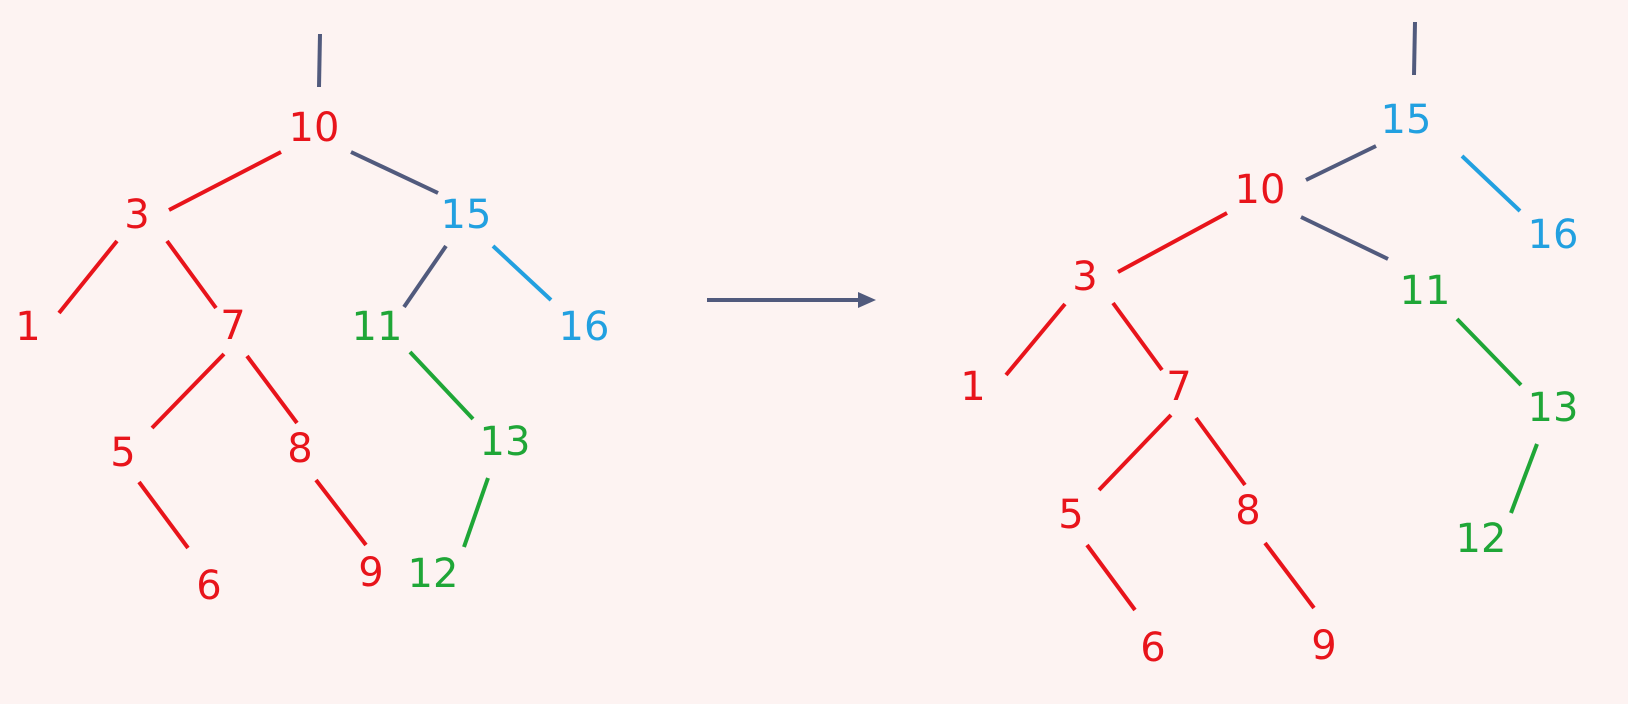 This screenshot has height=704, width=1628. What do you see at coordinates (433, 574) in the screenshot?
I see `node-before-12: 12` at bounding box center [433, 574].